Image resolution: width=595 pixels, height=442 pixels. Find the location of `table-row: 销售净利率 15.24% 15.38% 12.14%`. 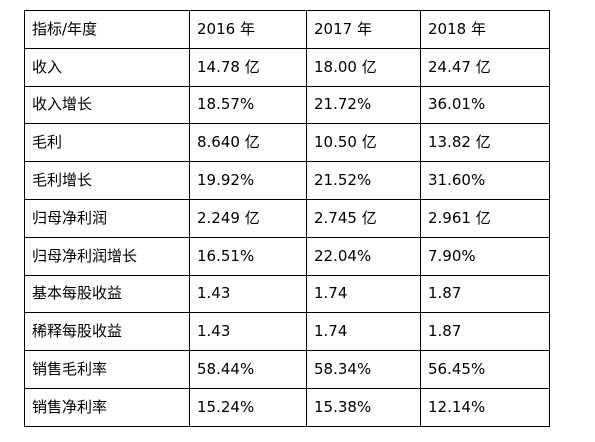

table-row: 销售净利率 15.24% 15.38% 12.14% is located at coordinates (287, 407).